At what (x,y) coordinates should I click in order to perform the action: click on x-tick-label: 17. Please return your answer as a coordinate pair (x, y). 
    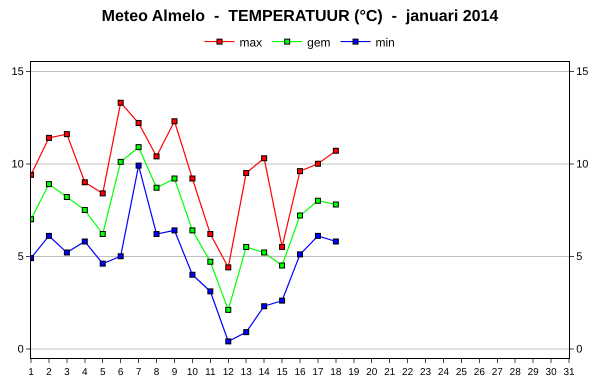
    Looking at the image, I should click on (318, 372).